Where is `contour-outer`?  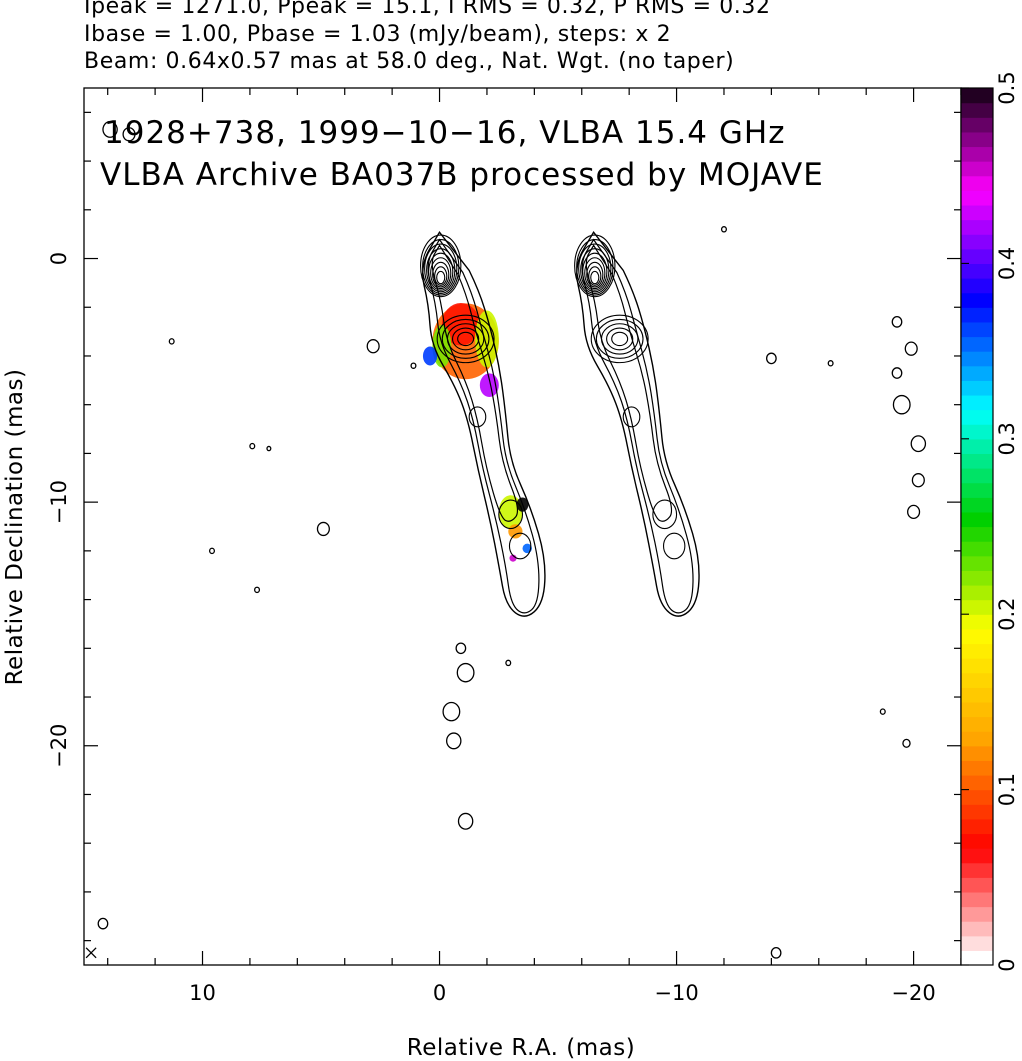 contour-outer is located at coordinates (484, 423).